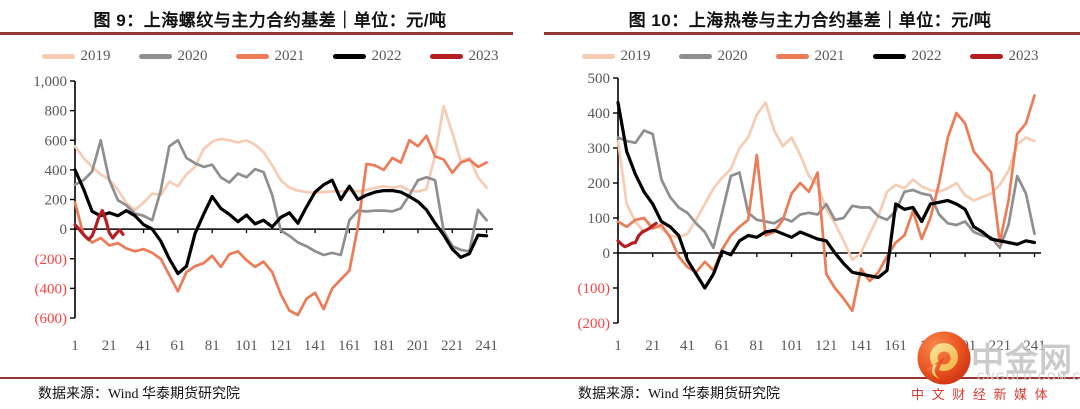  I want to click on legend-hrc: 2019 2020 2021 2022 2023, so click(810, 56).